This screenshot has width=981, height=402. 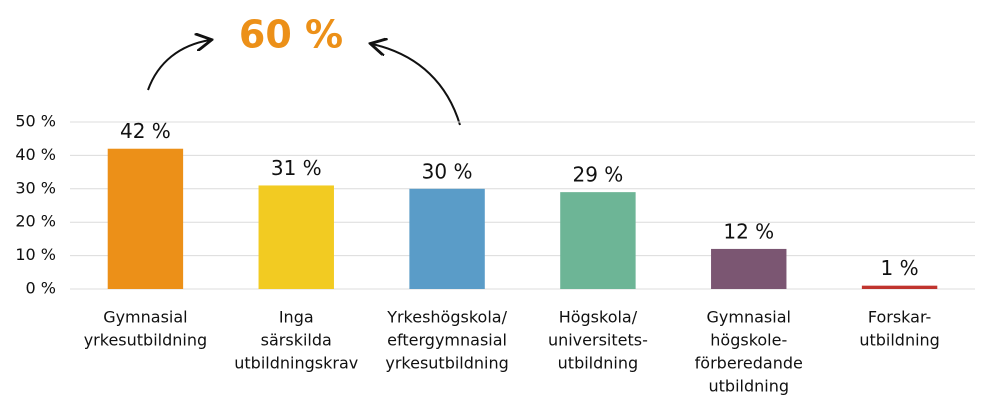 What do you see at coordinates (446, 317) in the screenshot?
I see `x-tick-label: Yrkeshögskola/` at bounding box center [446, 317].